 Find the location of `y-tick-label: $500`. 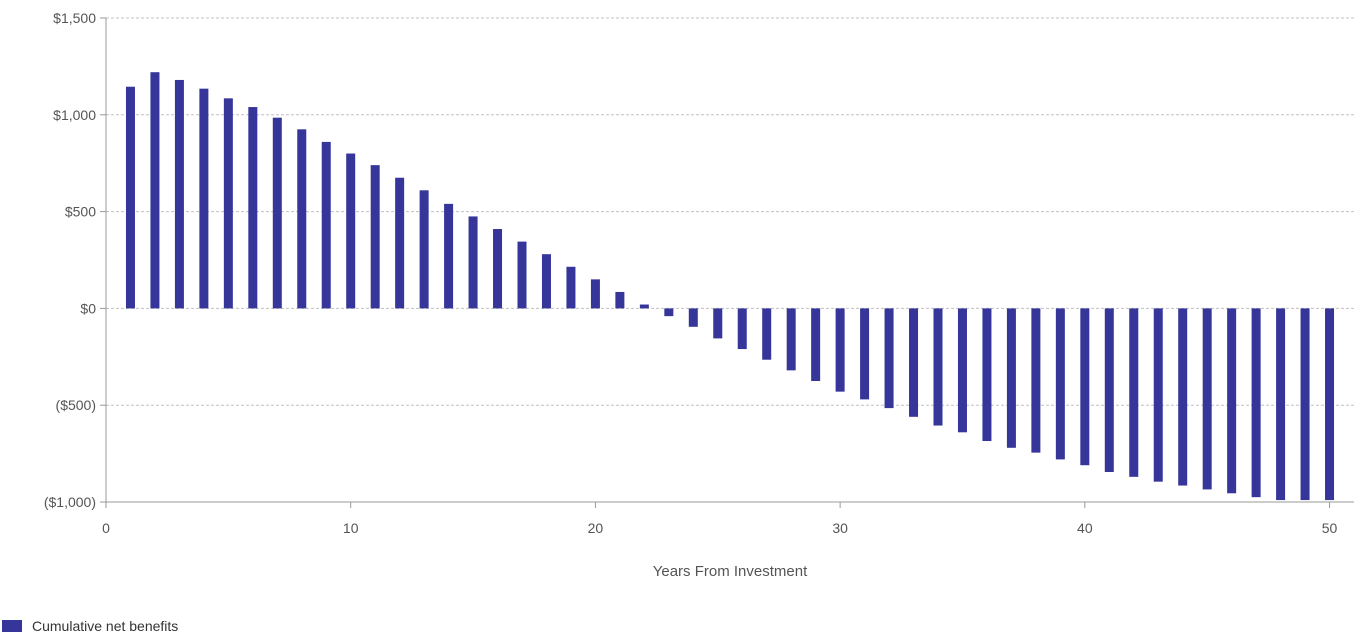

y-tick-label: $500 is located at coordinates (80, 212).